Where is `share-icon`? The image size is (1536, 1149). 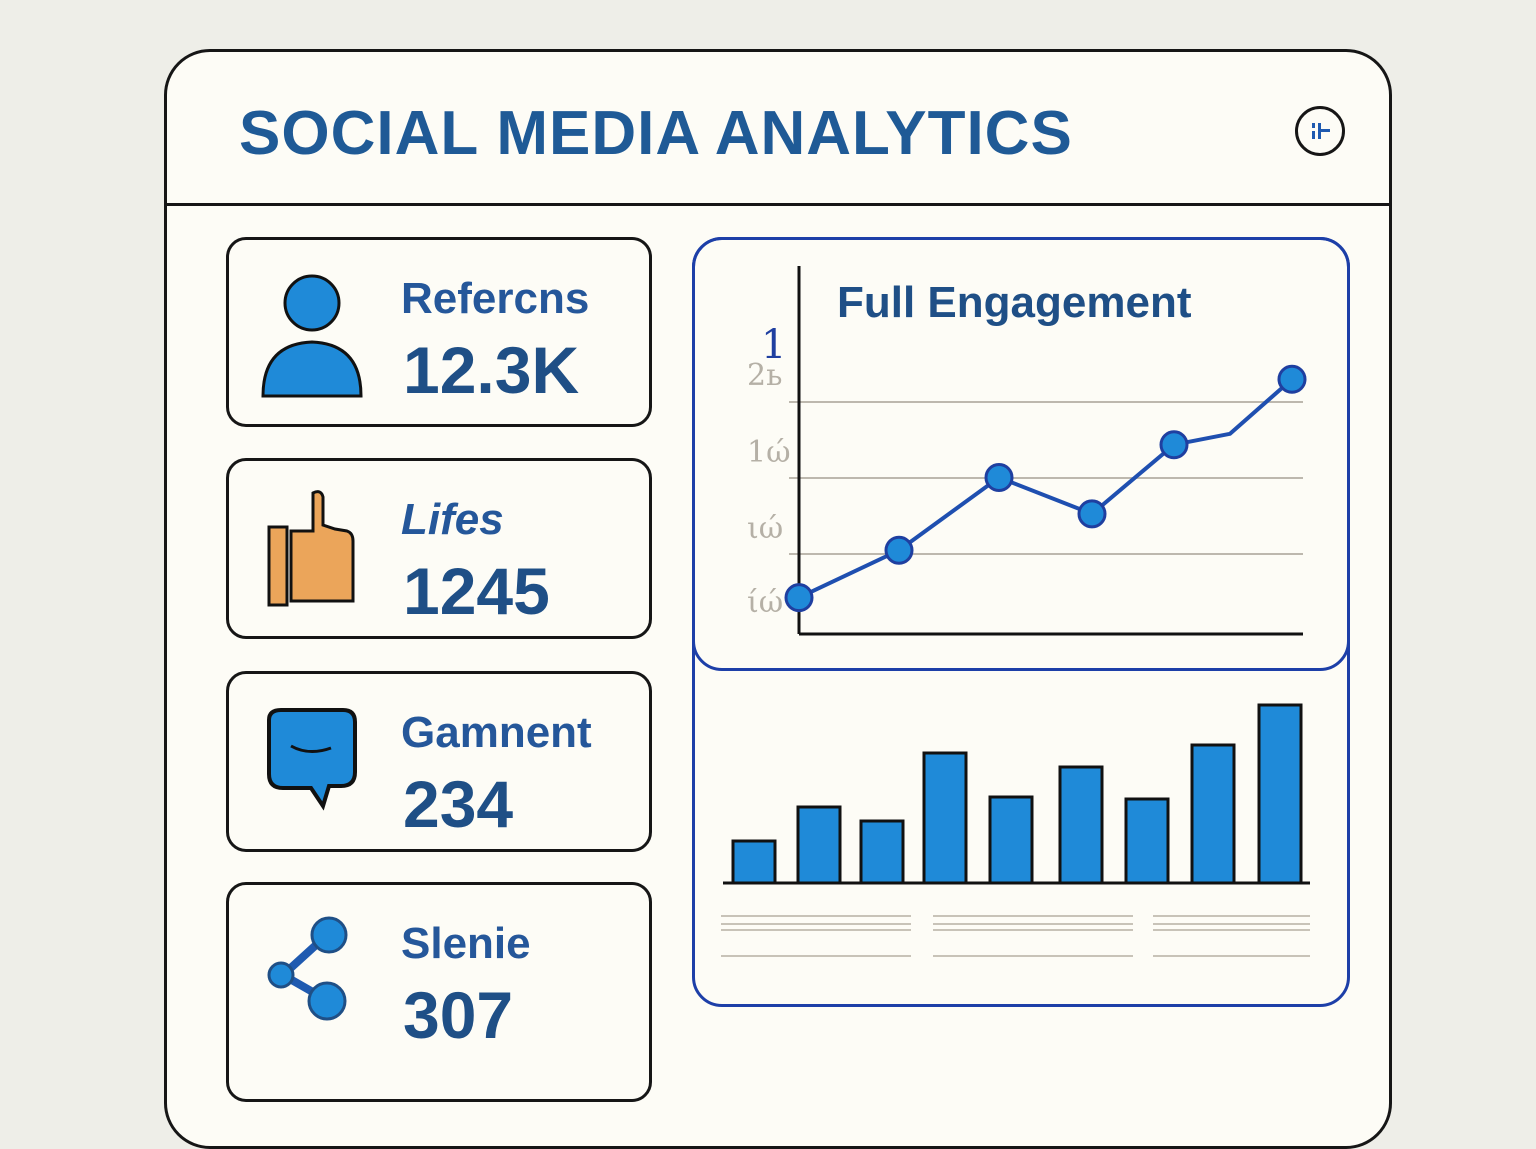 share-icon is located at coordinates (307, 968).